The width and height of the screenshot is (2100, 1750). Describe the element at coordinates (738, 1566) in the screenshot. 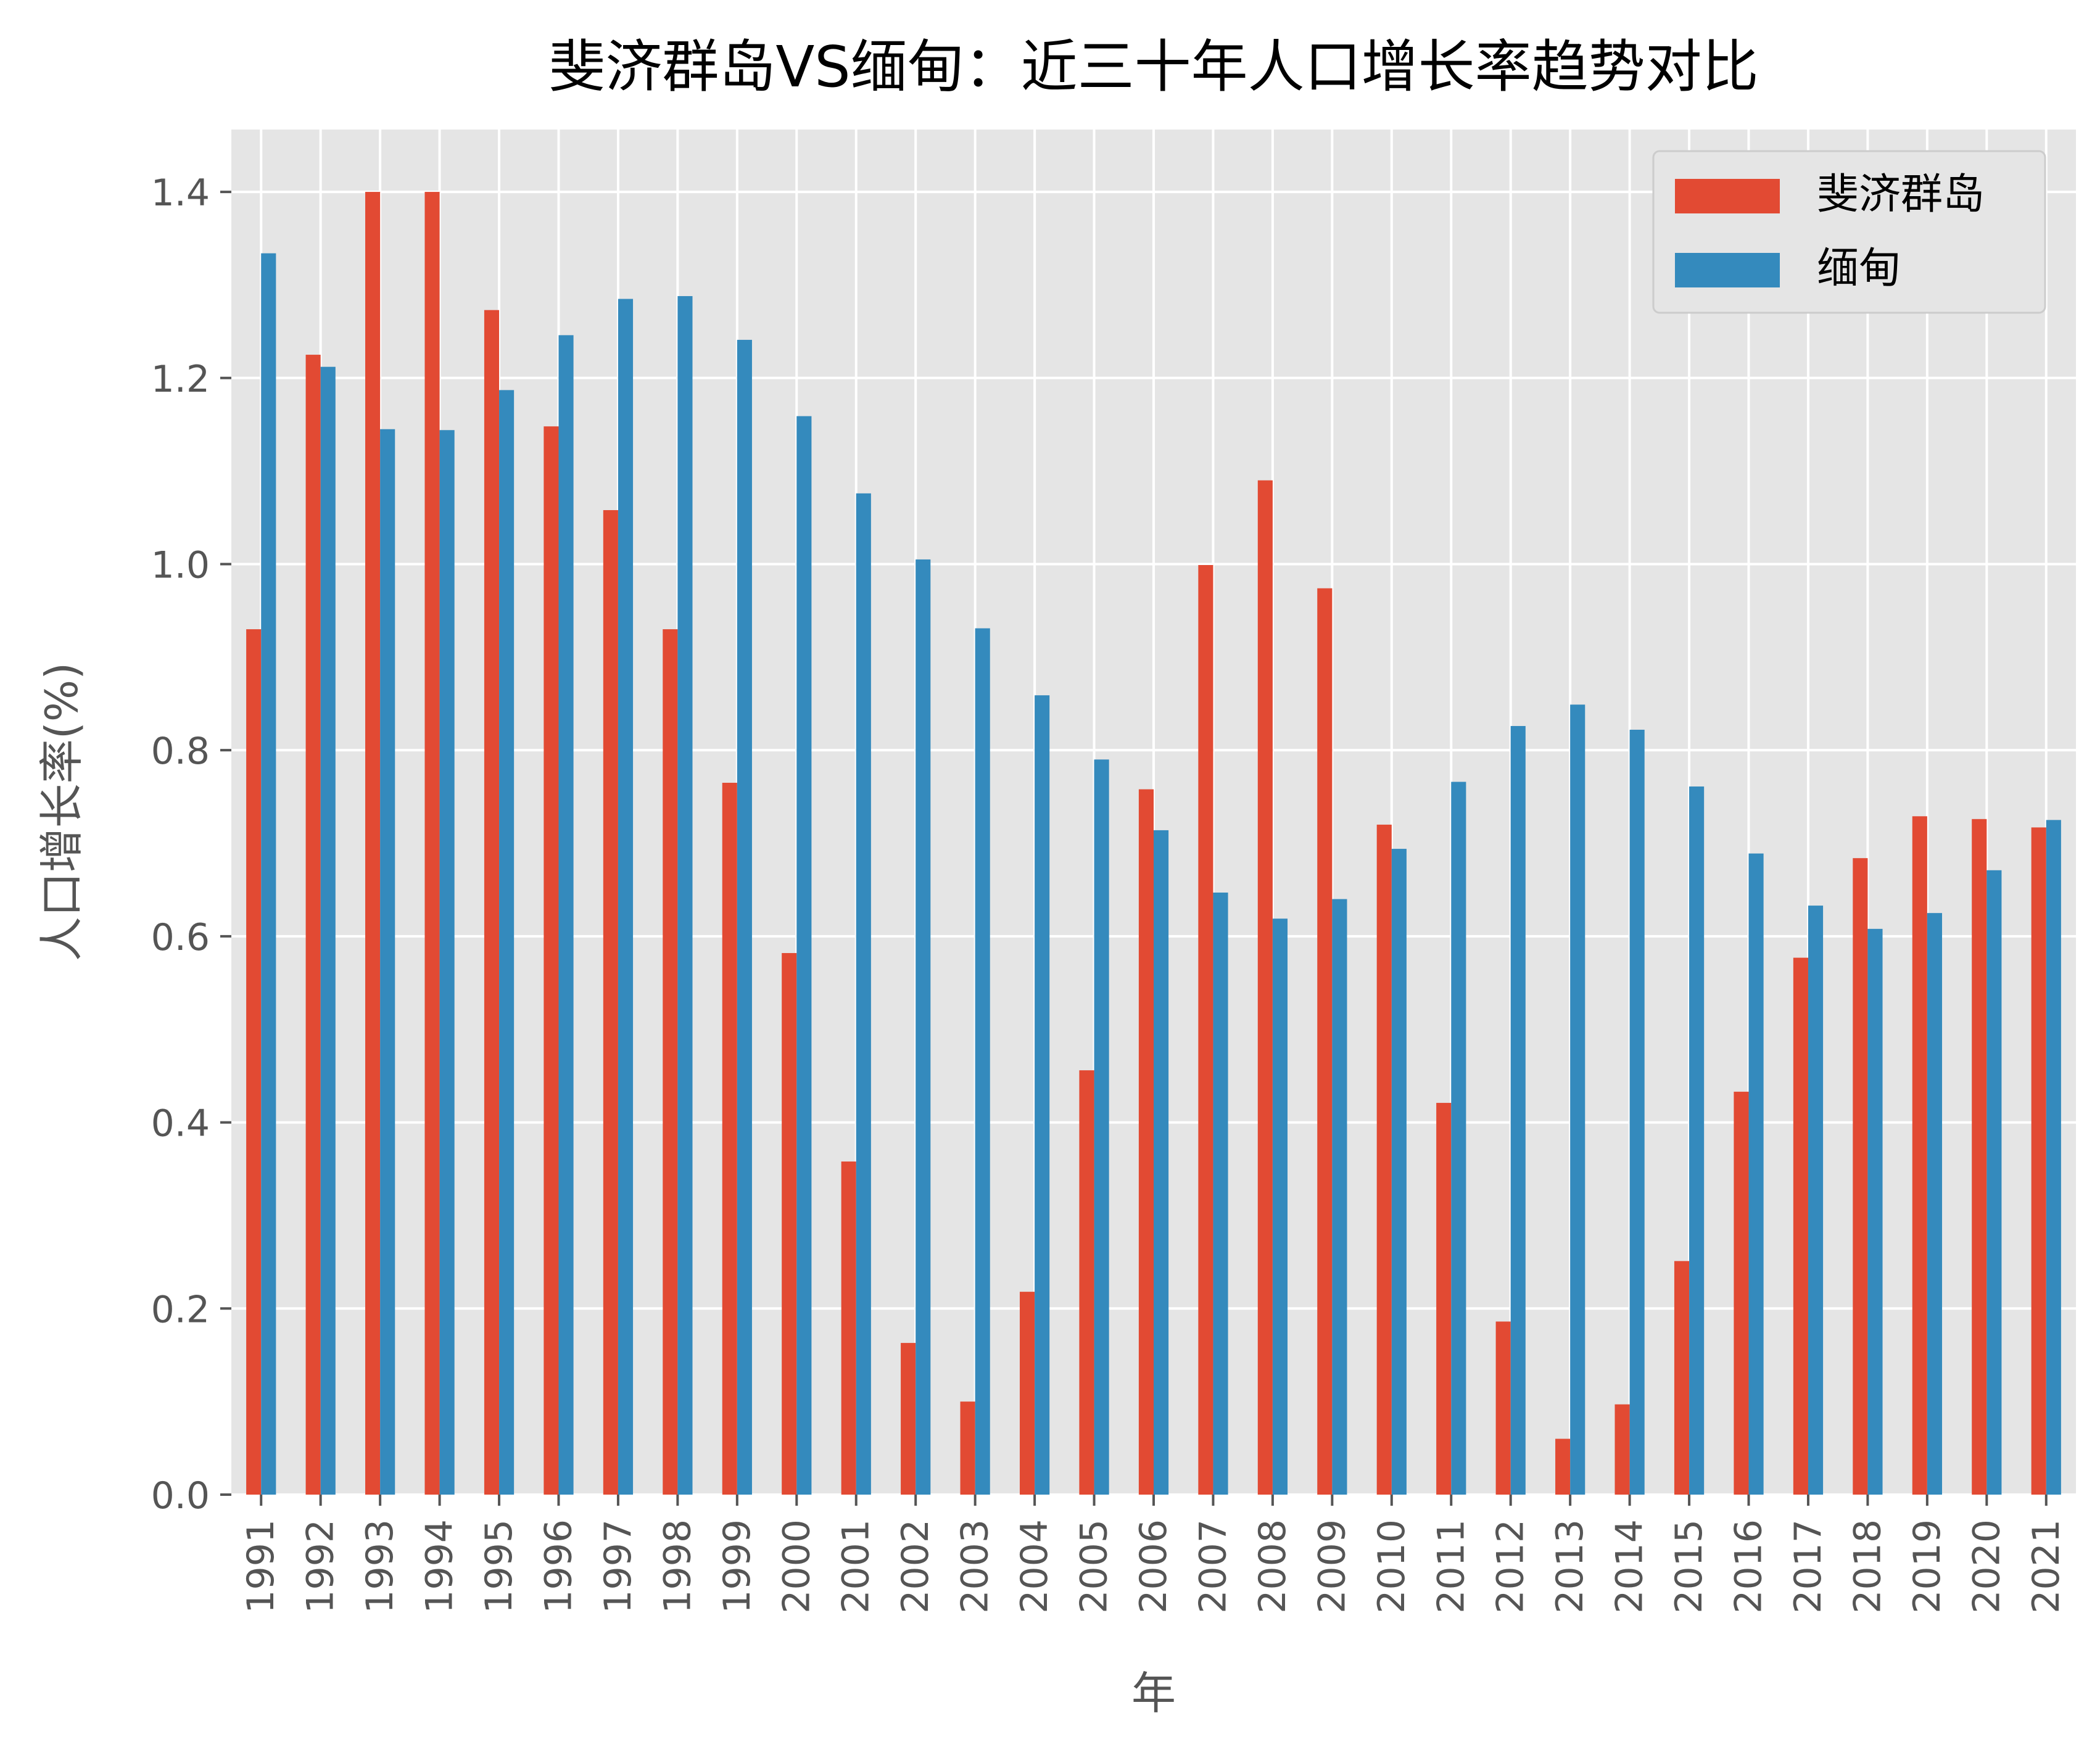

I see `x-tick-label: 1999` at that location.